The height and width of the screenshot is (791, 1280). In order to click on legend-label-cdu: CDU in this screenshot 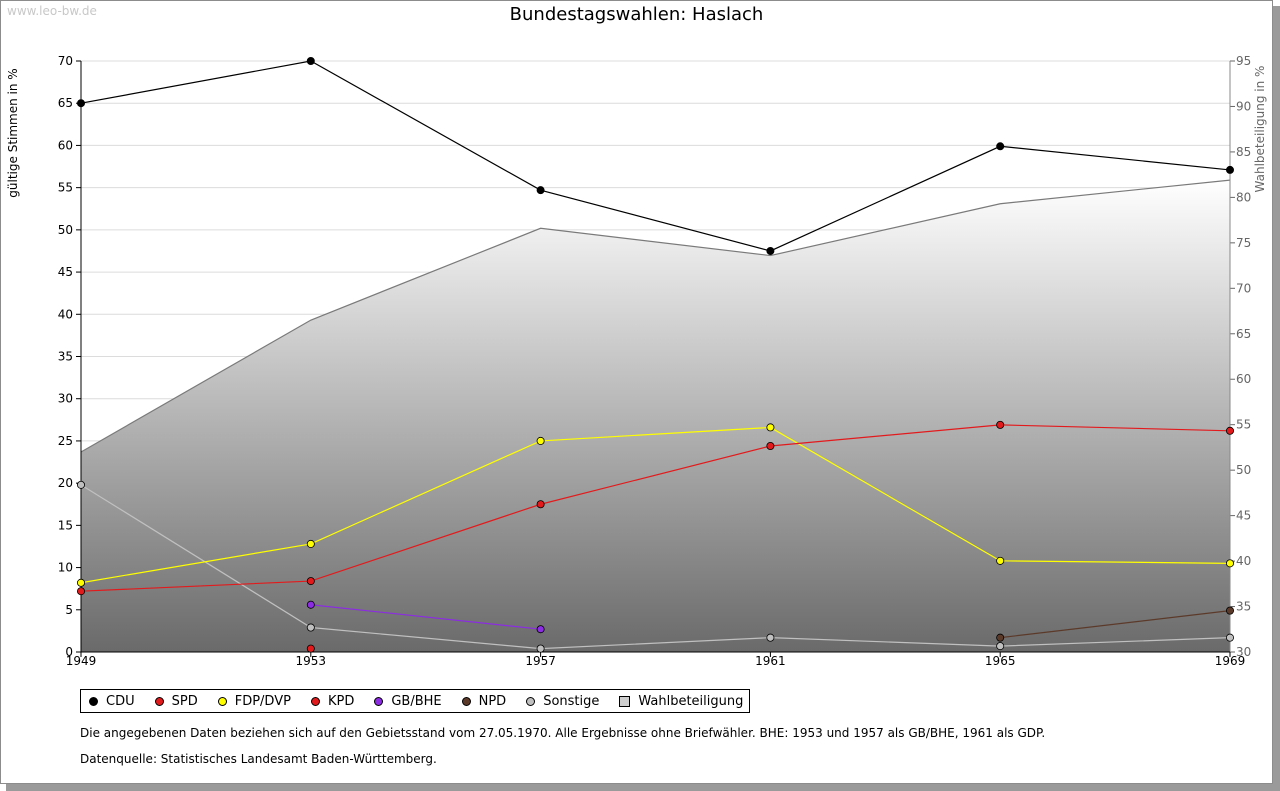, I will do `click(120, 701)`.